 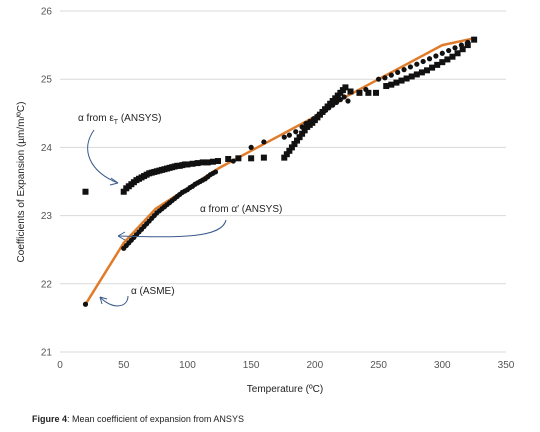 I want to click on annotation-alpha-prime-label: α from α′ (ANSYS), so click(x=241, y=209).